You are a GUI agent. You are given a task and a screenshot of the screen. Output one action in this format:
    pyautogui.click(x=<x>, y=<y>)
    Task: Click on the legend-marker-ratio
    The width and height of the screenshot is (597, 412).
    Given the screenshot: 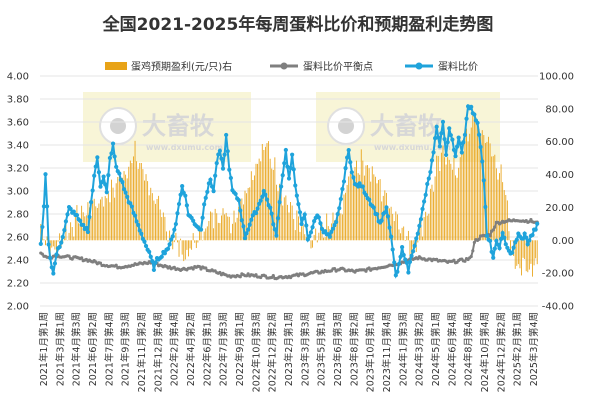 What is the action you would take?
    pyautogui.click(x=419, y=66)
    